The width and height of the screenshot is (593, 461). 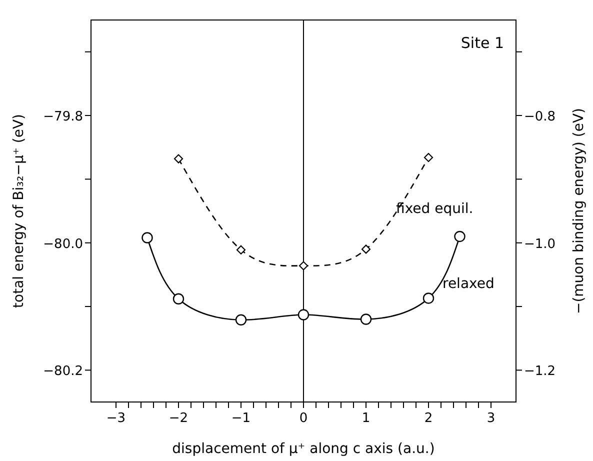 I want to click on series-label: relaxed, so click(x=468, y=284).